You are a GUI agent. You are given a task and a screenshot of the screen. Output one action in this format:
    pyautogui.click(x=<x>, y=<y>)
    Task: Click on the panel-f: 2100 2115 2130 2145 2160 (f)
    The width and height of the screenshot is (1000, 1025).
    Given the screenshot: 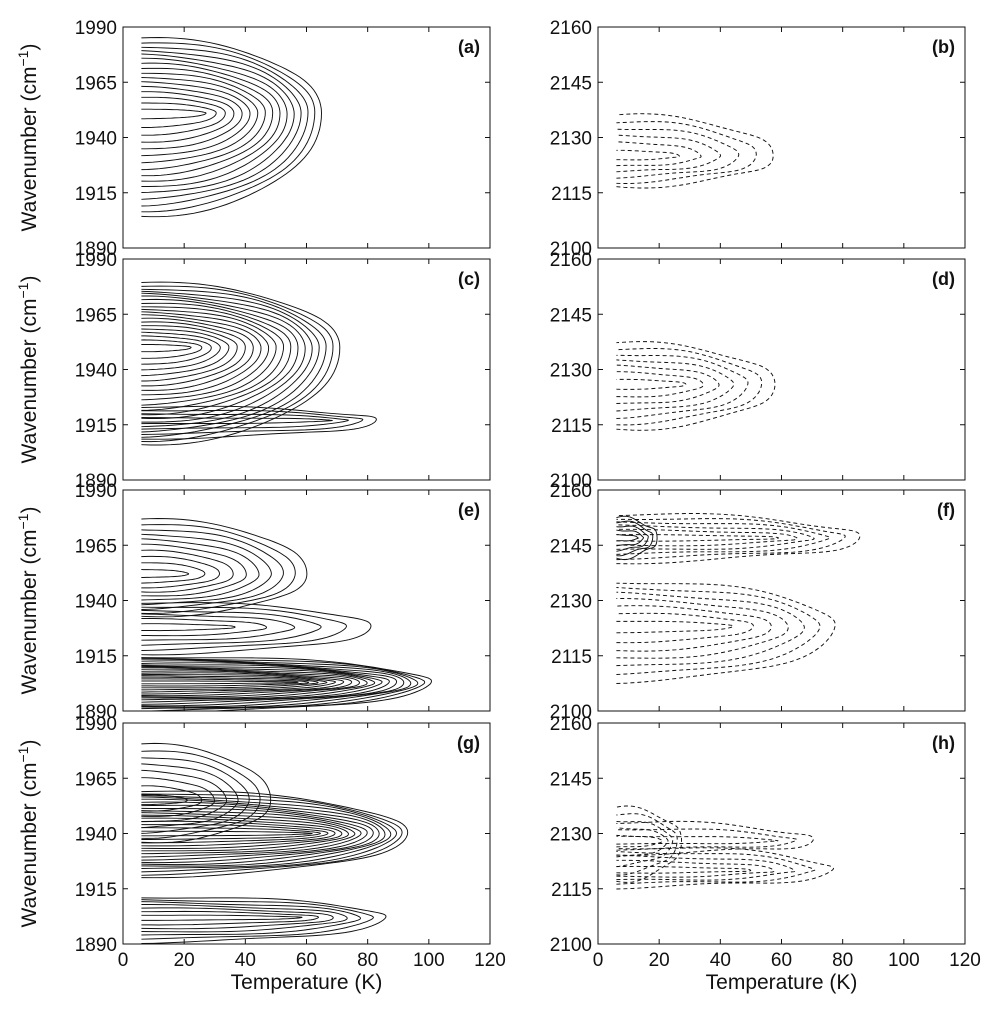 What is the action you would take?
    pyautogui.click(x=758, y=602)
    